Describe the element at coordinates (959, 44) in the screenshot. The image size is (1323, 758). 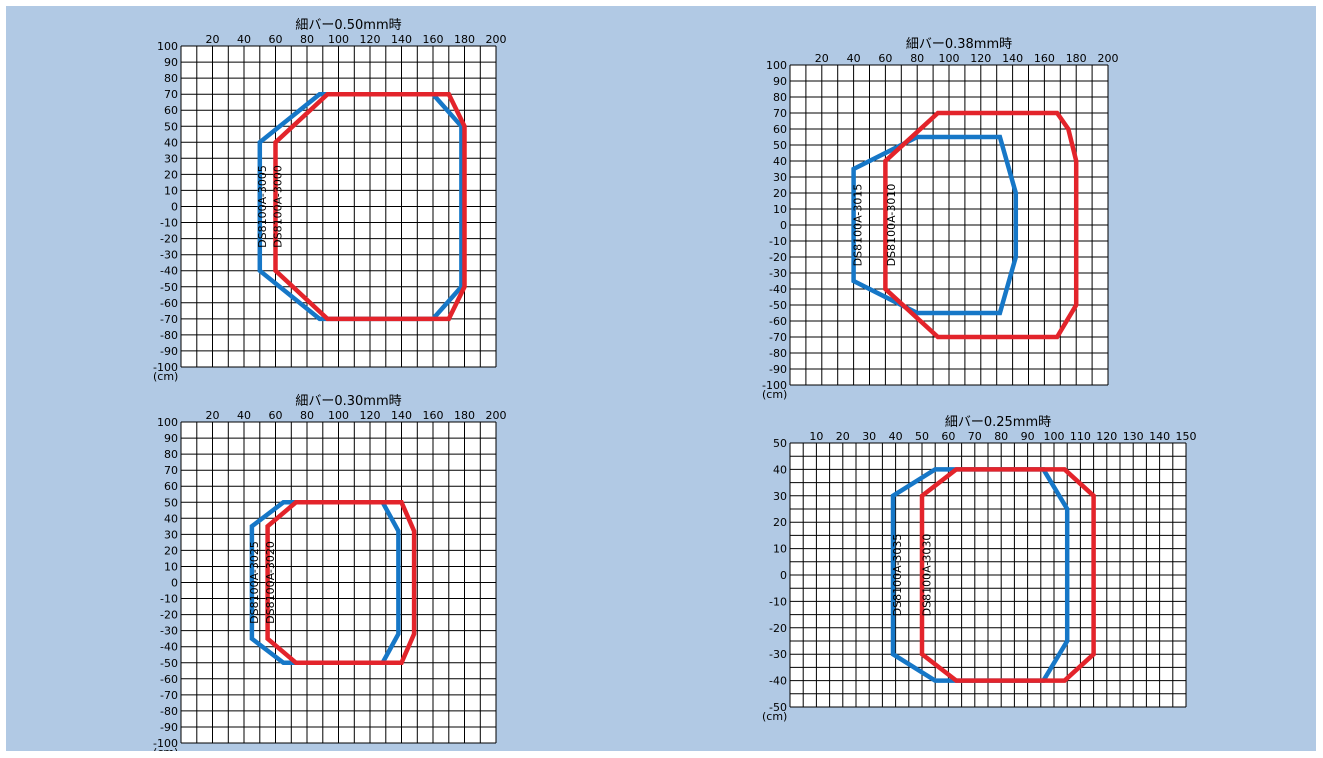
I see `chart-title: 細バー0.38mm時` at that location.